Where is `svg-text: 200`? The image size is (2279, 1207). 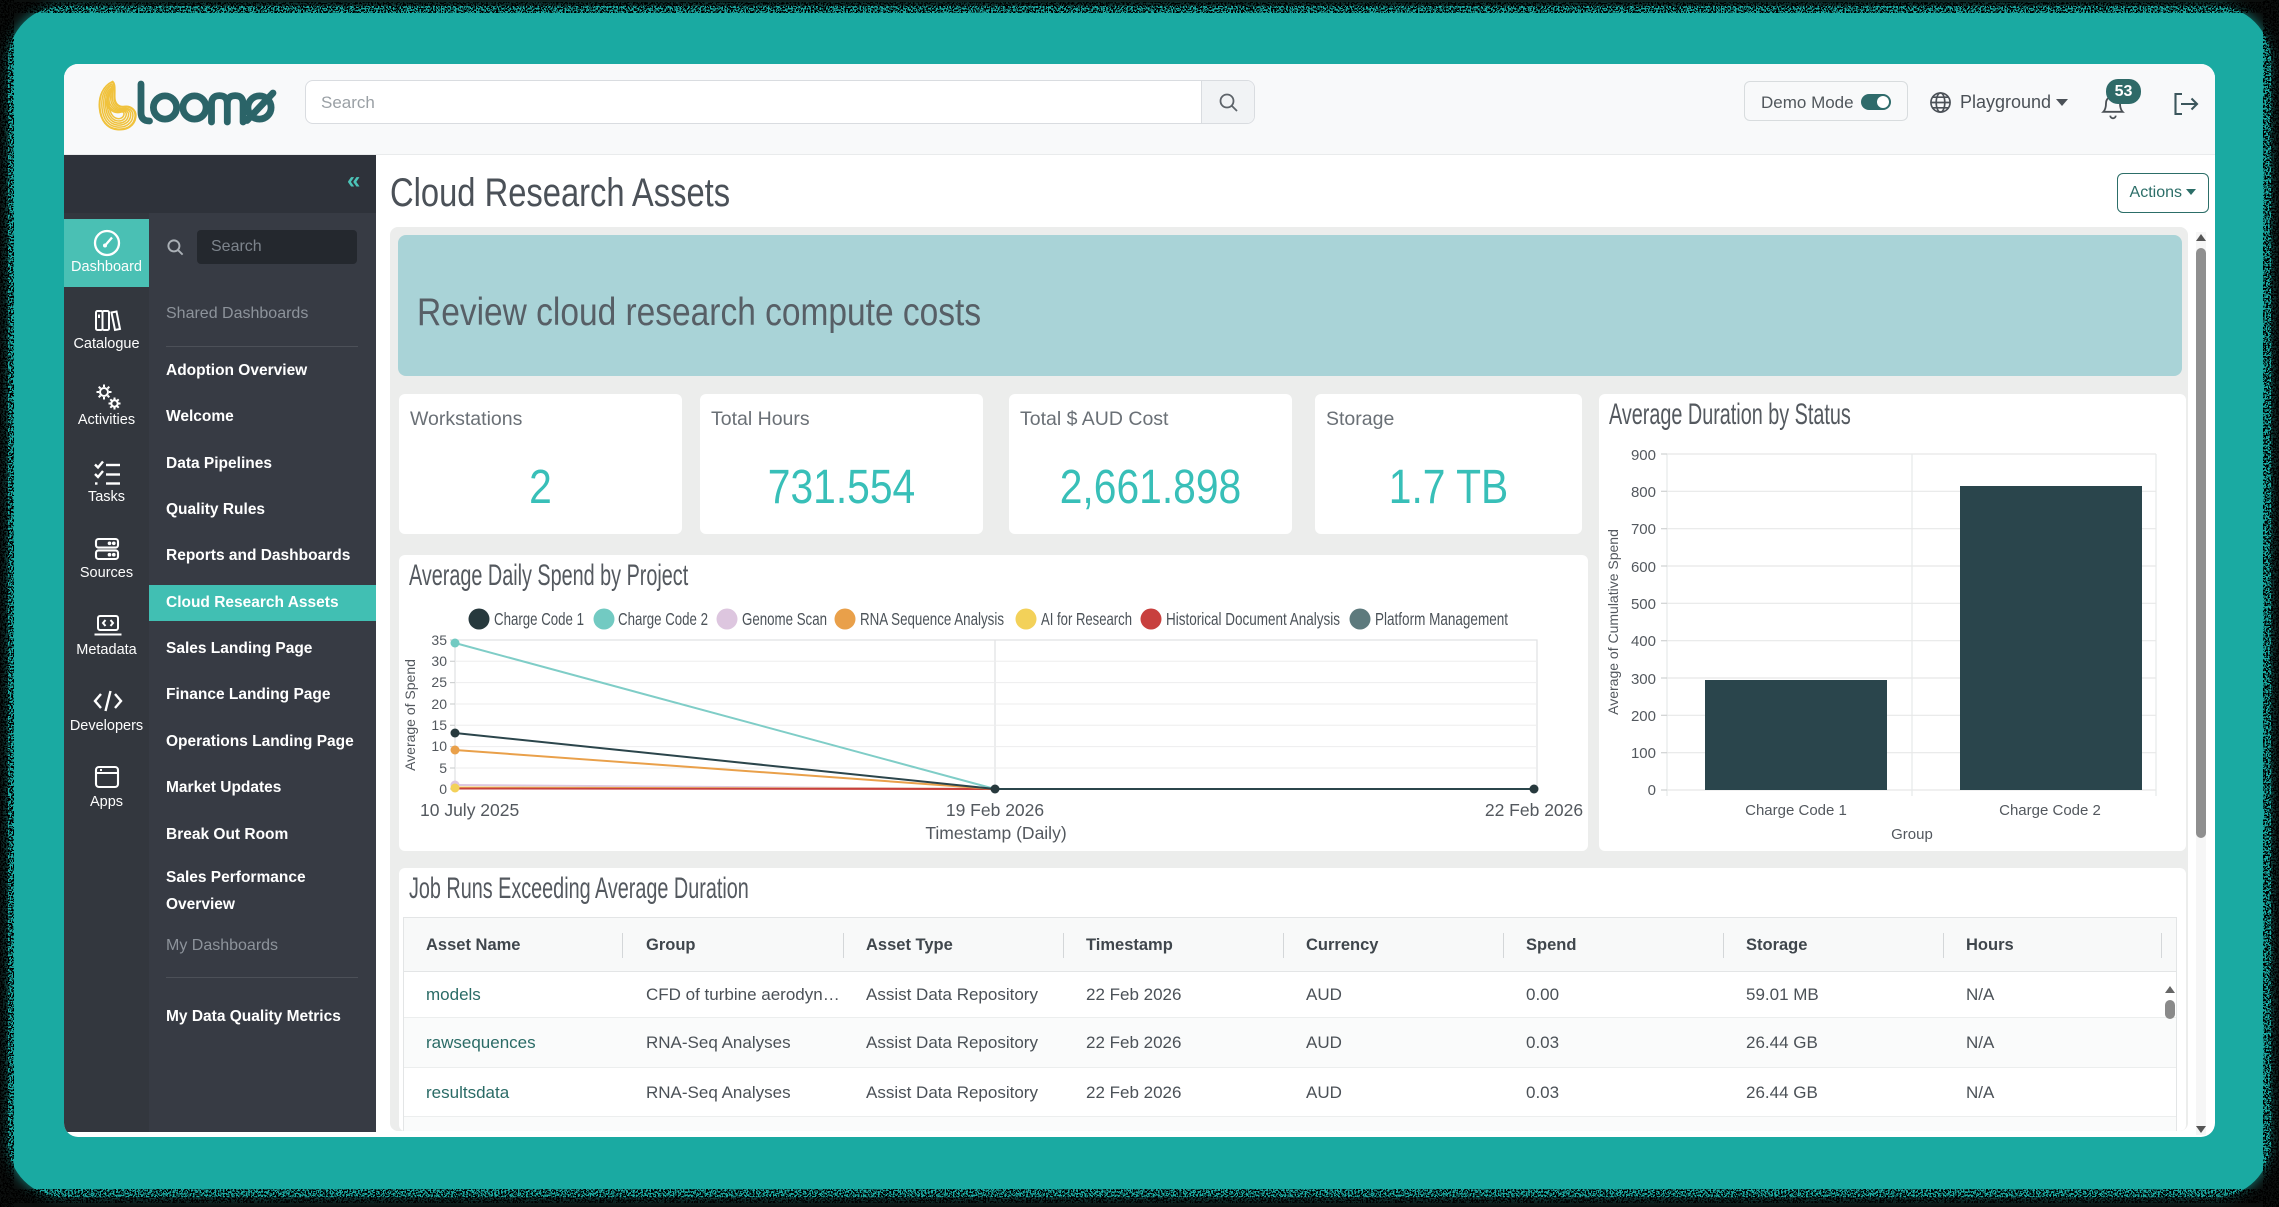
svg-text: 200 is located at coordinates (1643, 716).